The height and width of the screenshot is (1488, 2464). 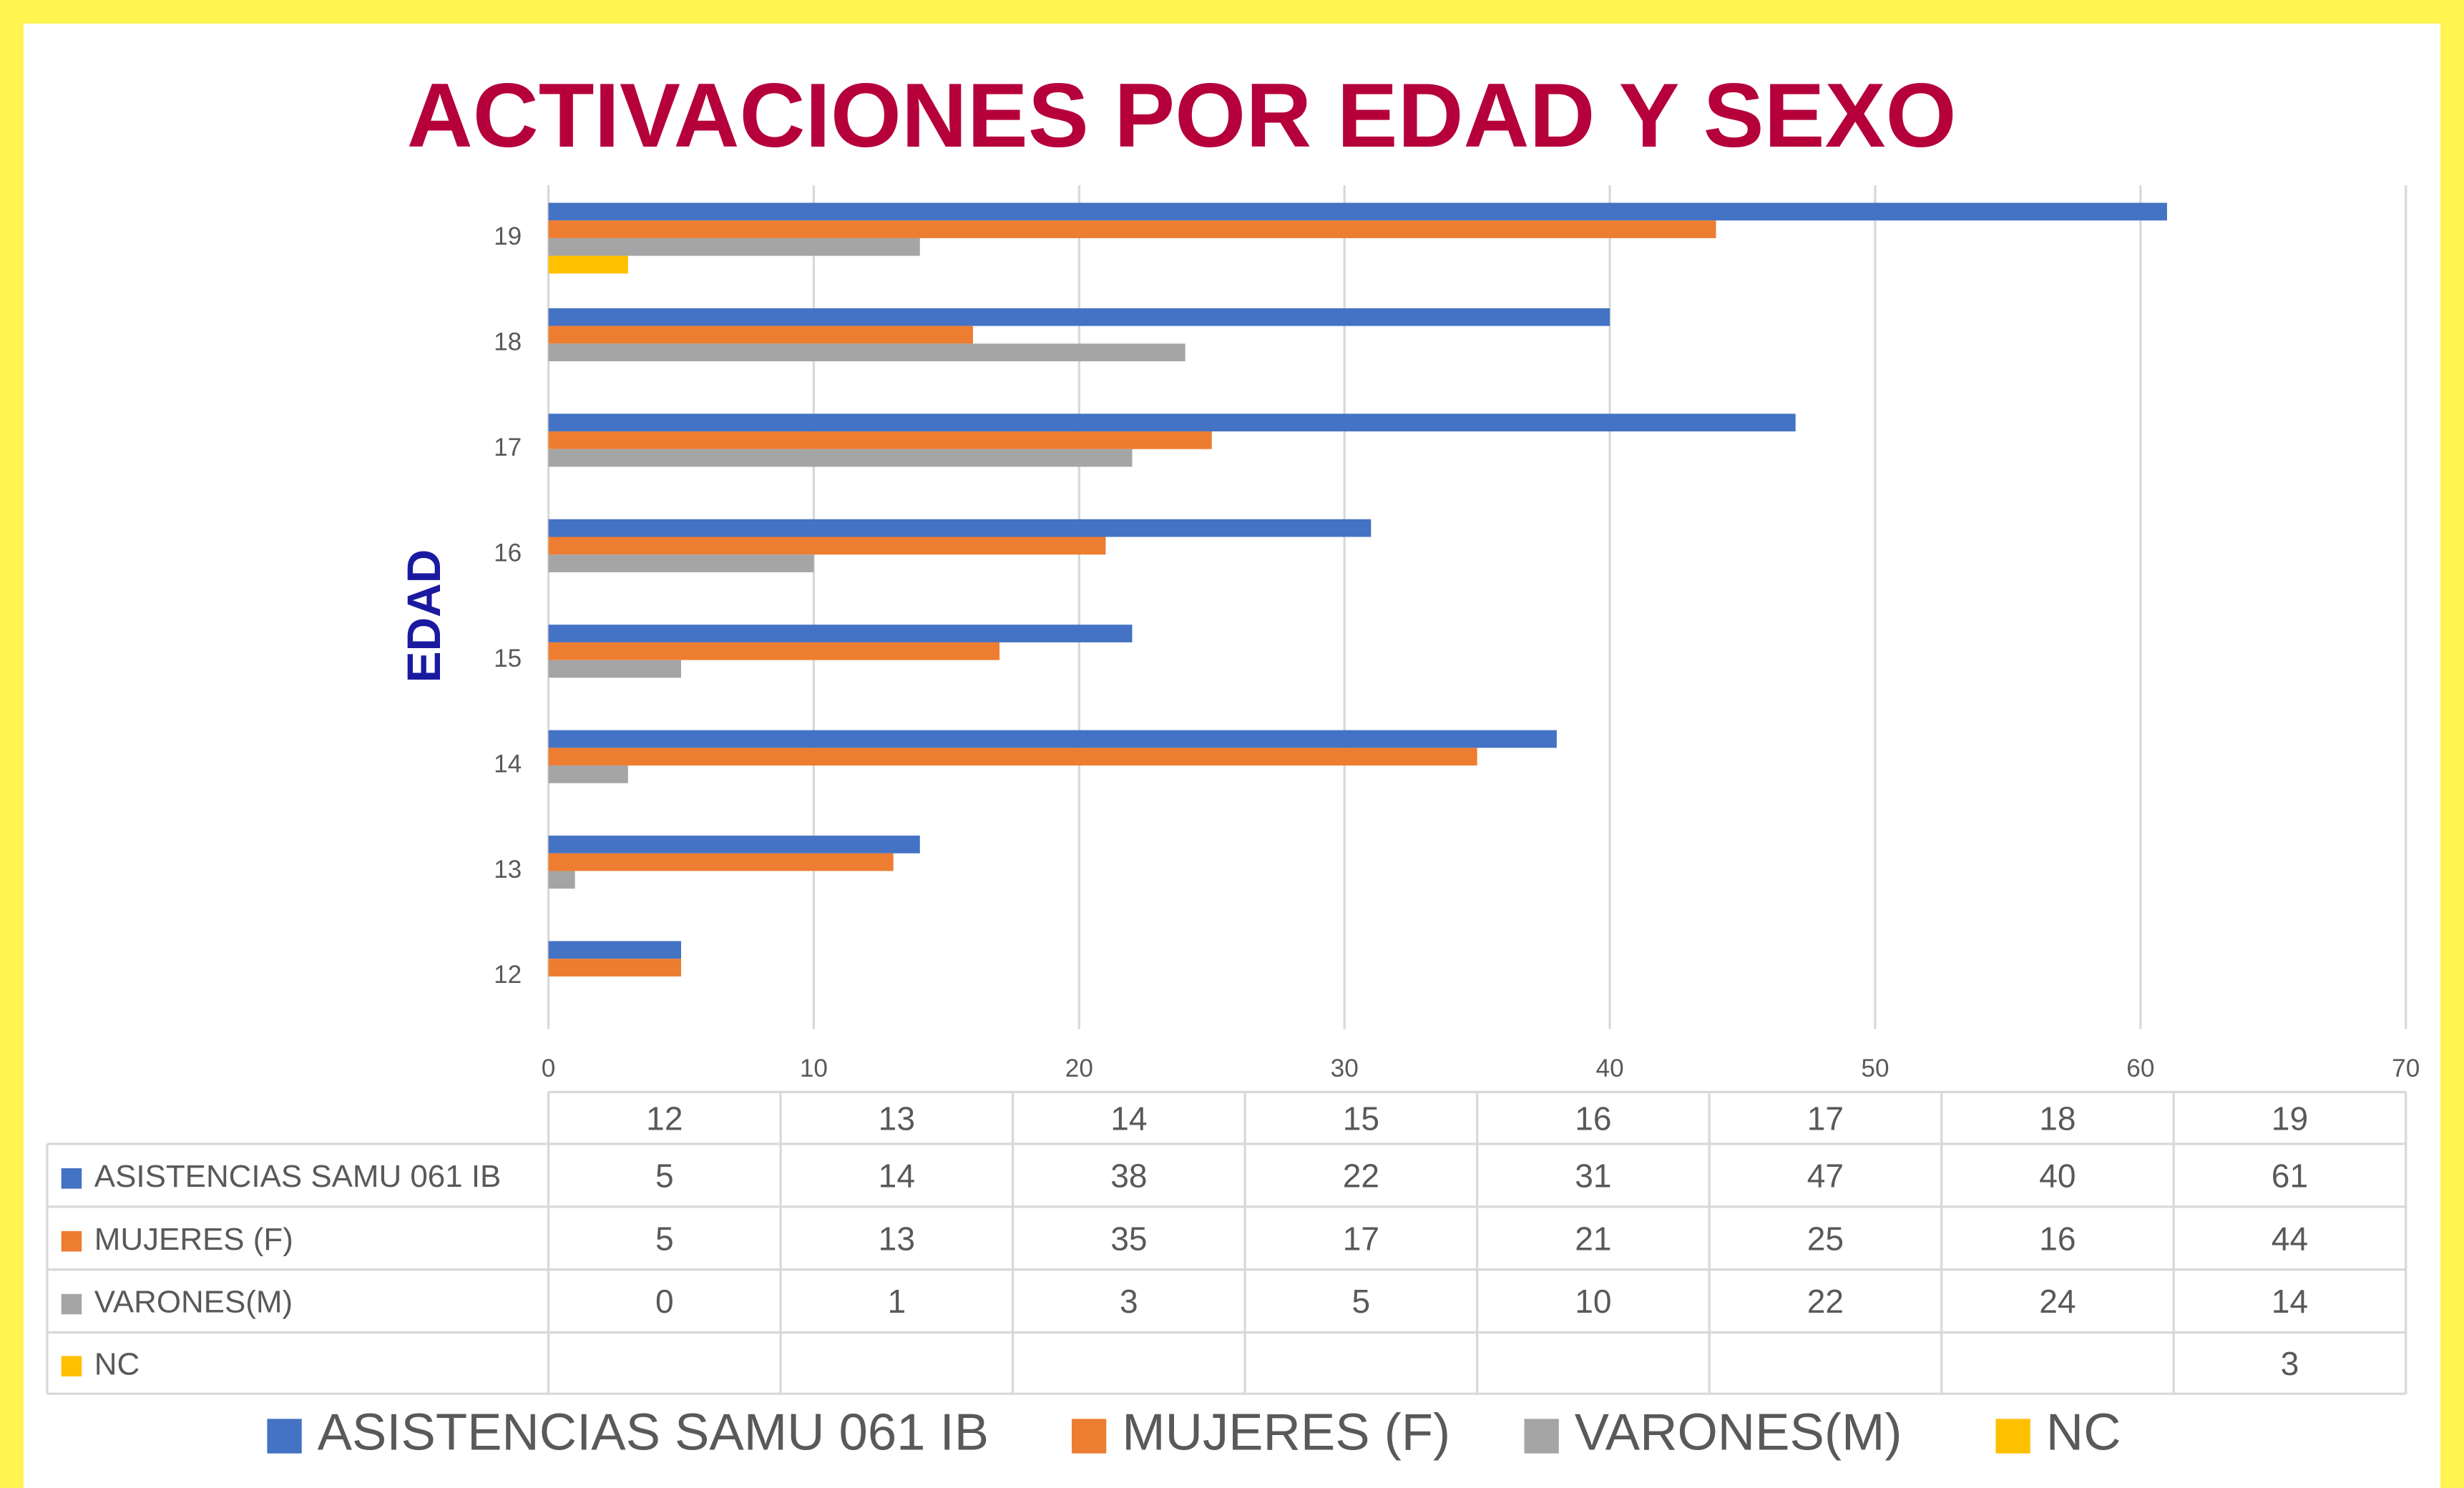 What do you see at coordinates (897, 1238) in the screenshot?
I see `table-cell: 13` at bounding box center [897, 1238].